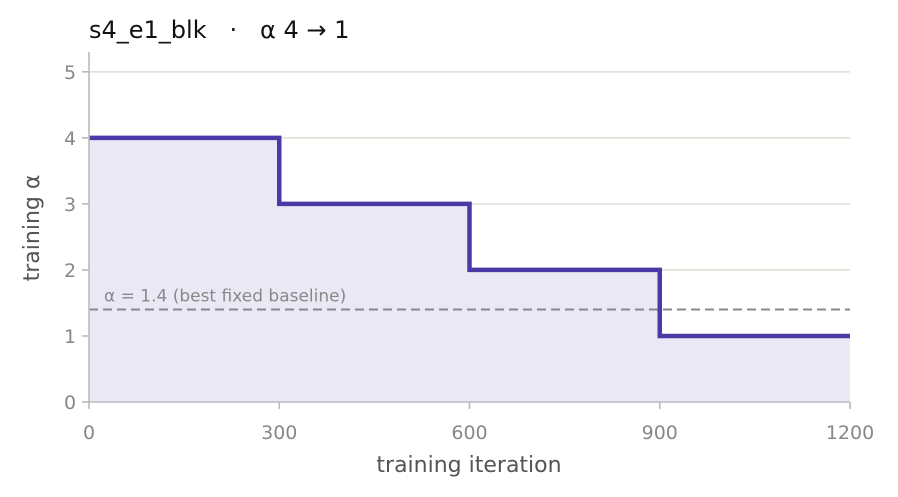 The image size is (898, 497). I want to click on x-tick-label: 0, so click(89, 433).